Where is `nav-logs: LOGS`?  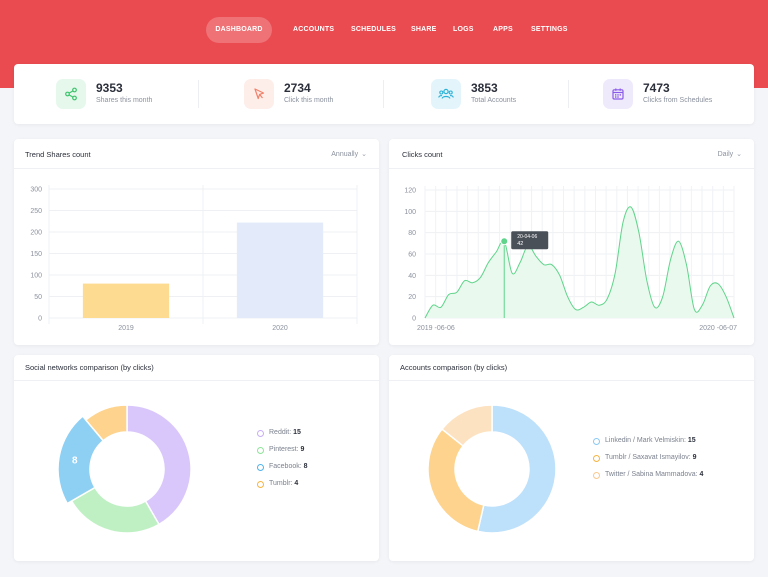
nav-logs: LOGS is located at coordinates (463, 29).